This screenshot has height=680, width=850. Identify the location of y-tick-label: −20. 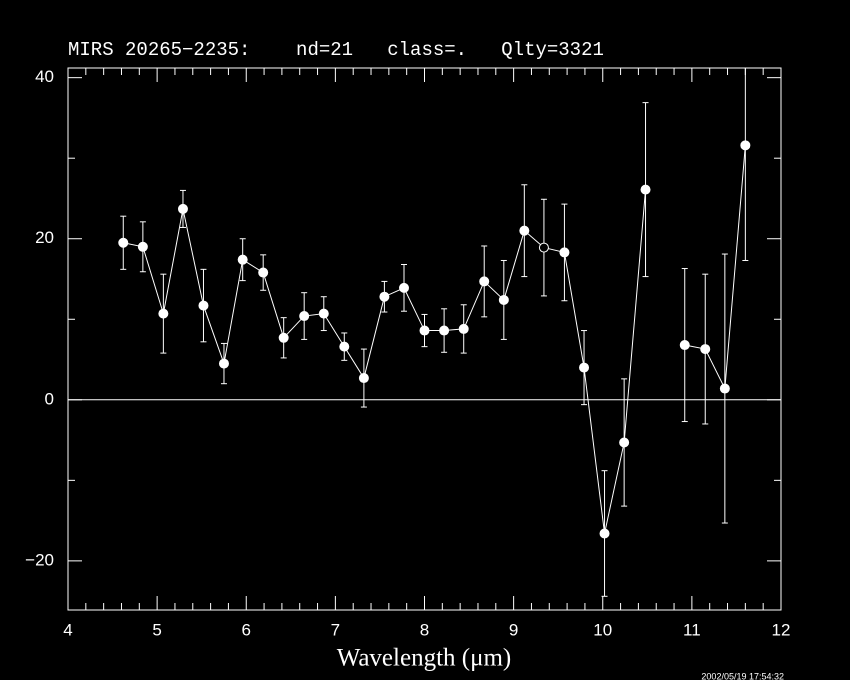
(39, 559).